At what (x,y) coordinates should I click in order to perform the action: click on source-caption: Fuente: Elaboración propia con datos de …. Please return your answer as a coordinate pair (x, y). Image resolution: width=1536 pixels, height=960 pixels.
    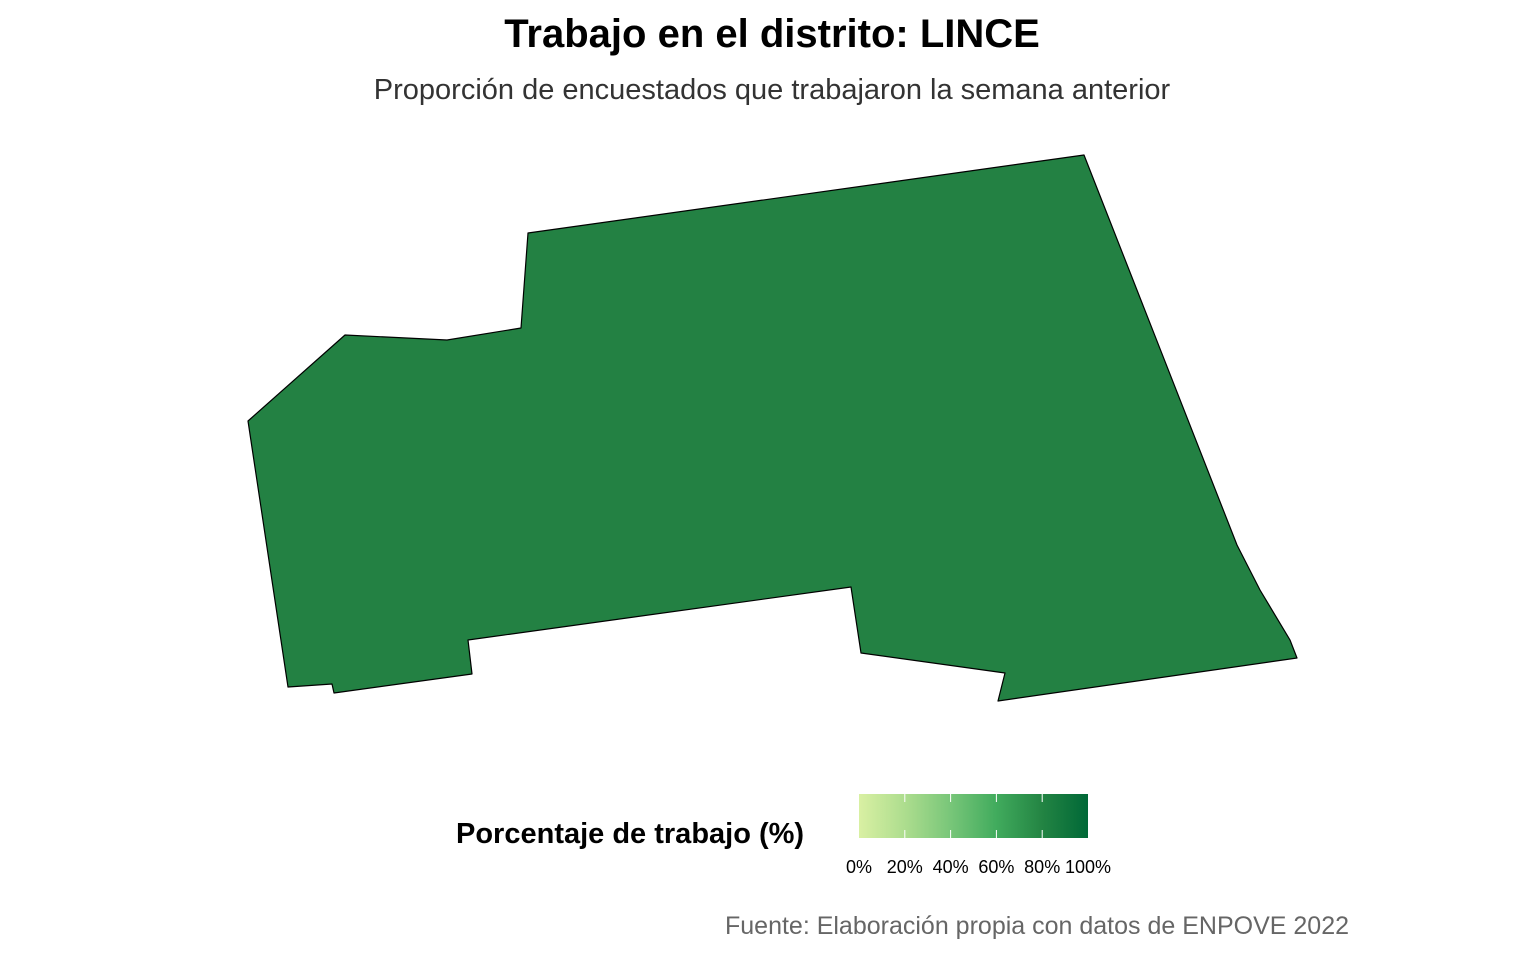
    Looking at the image, I should click on (1036, 926).